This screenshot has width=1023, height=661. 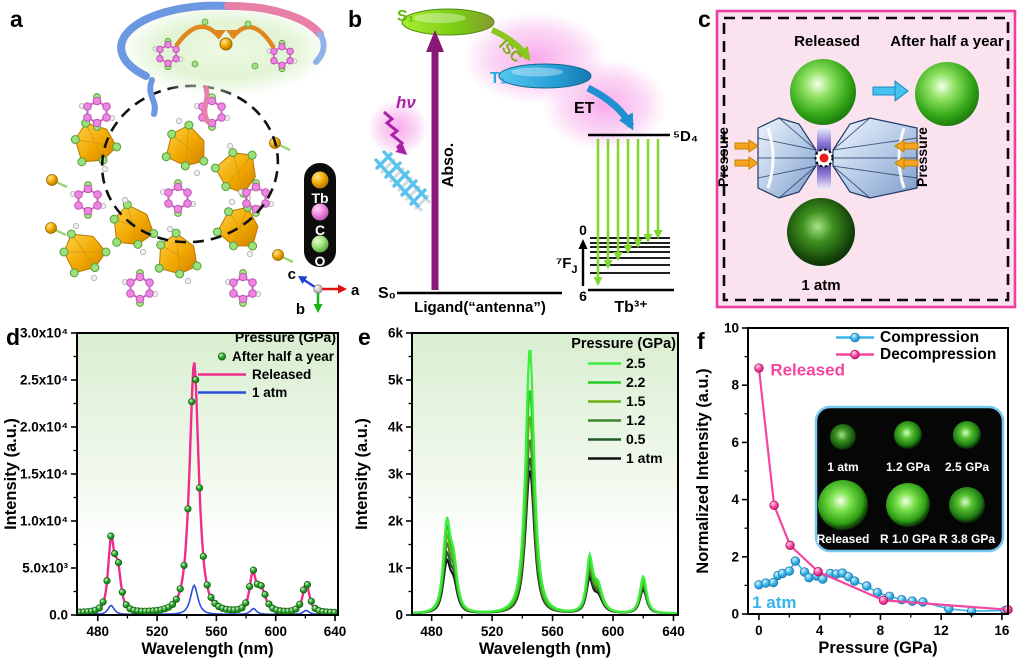 I want to click on crystal-axes-indicator: a b c, so click(x=324, y=292).